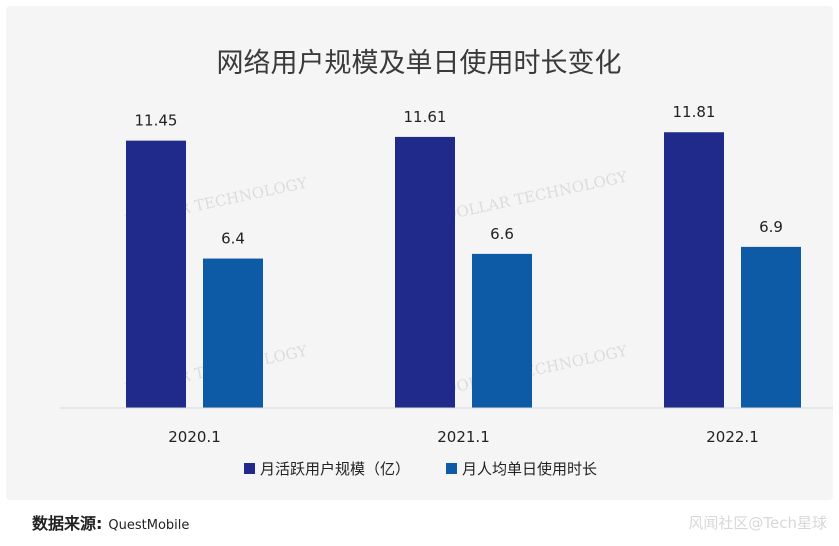  I want to click on x-tick-label: 2021.1, so click(463, 437).